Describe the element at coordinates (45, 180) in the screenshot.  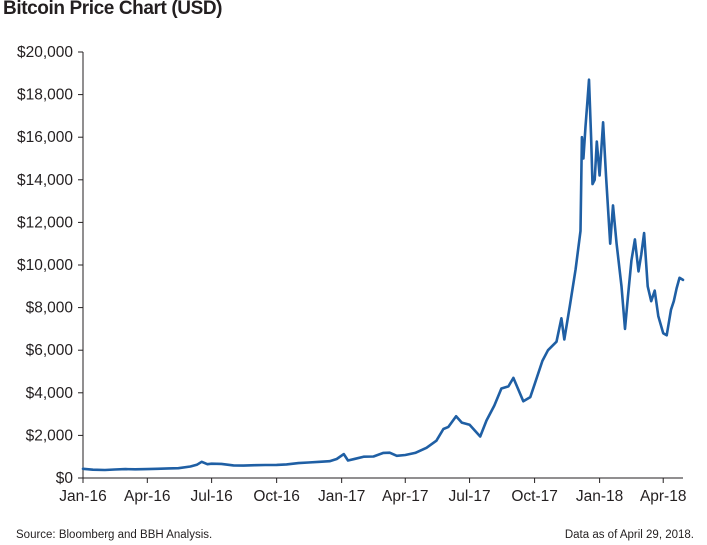
I see `y-tick-label: $14,000` at that location.